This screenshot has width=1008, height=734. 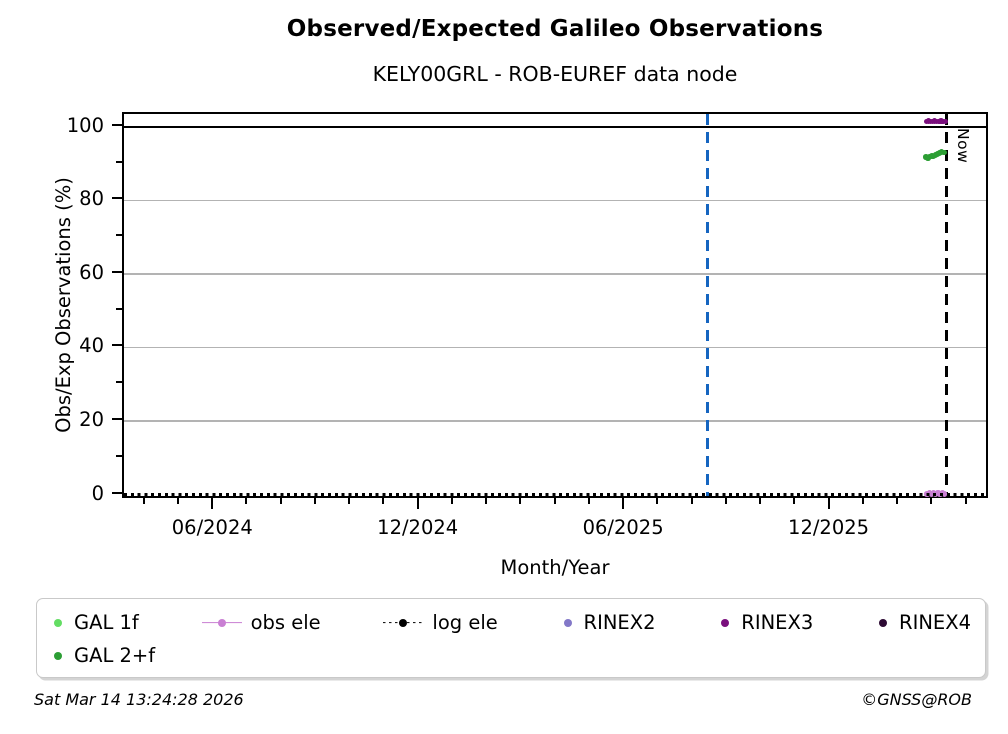 What do you see at coordinates (139, 699) in the screenshot?
I see `timestamp-text: Sat Mar 14 13:24:28 2026` at bounding box center [139, 699].